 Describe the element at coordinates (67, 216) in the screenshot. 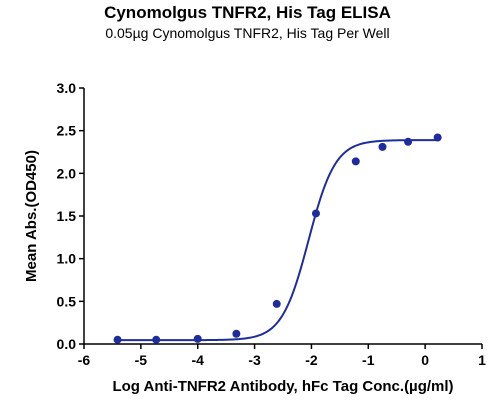

I see `y-tick-label: 1.5` at that location.